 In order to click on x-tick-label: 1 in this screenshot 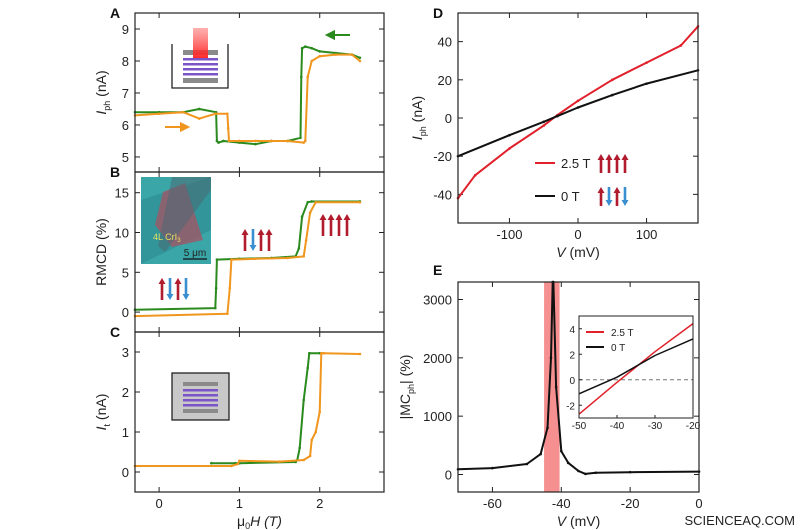, I will do `click(239, 503)`.